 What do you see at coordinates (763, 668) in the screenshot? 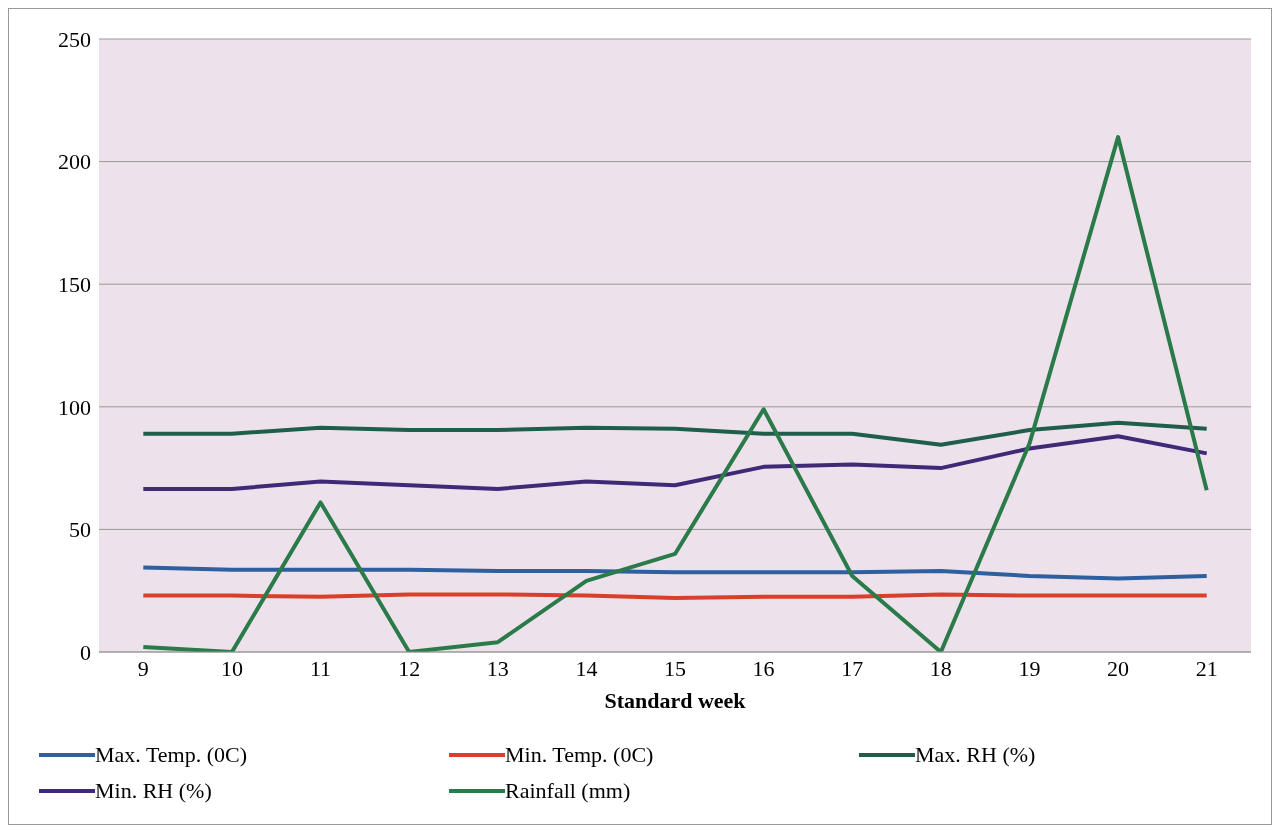
I see `x-tick-label: 16` at bounding box center [763, 668].